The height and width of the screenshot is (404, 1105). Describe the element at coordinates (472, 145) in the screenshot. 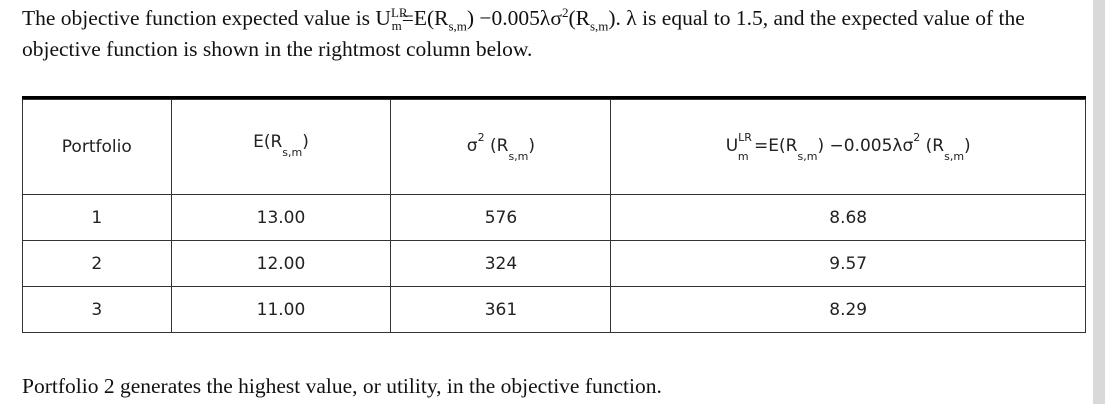

I see `header-var-sigma: σ` at that location.